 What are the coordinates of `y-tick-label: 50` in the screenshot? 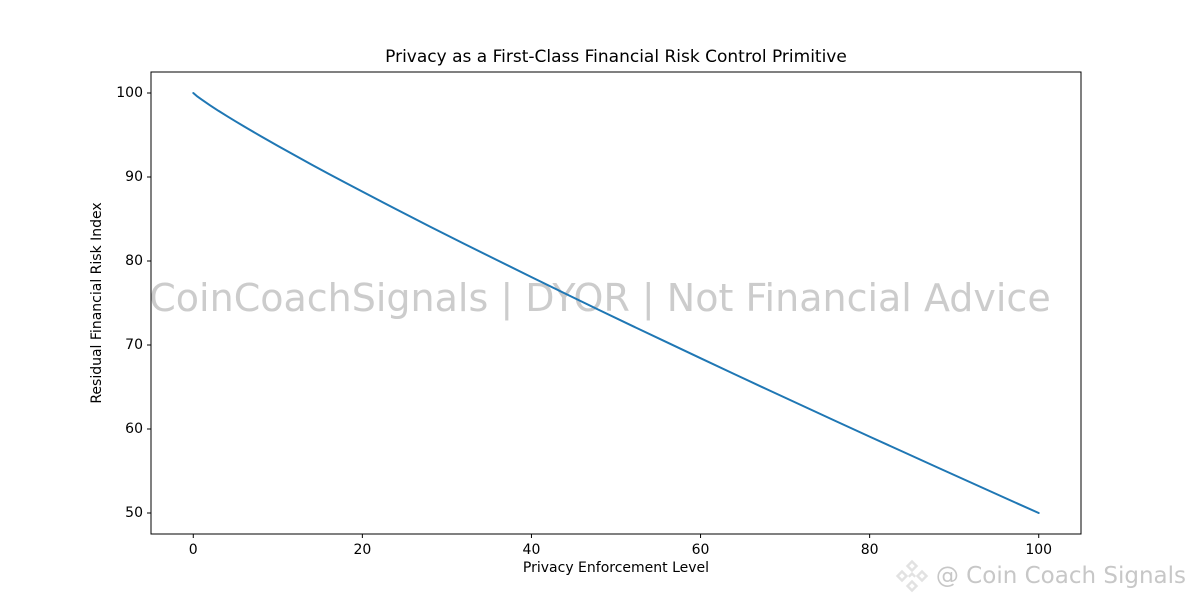 It's located at (134, 513).